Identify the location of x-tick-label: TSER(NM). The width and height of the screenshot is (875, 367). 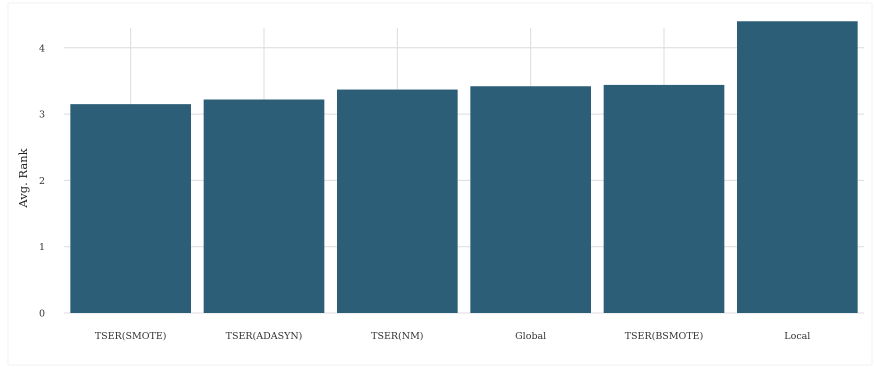
(397, 336).